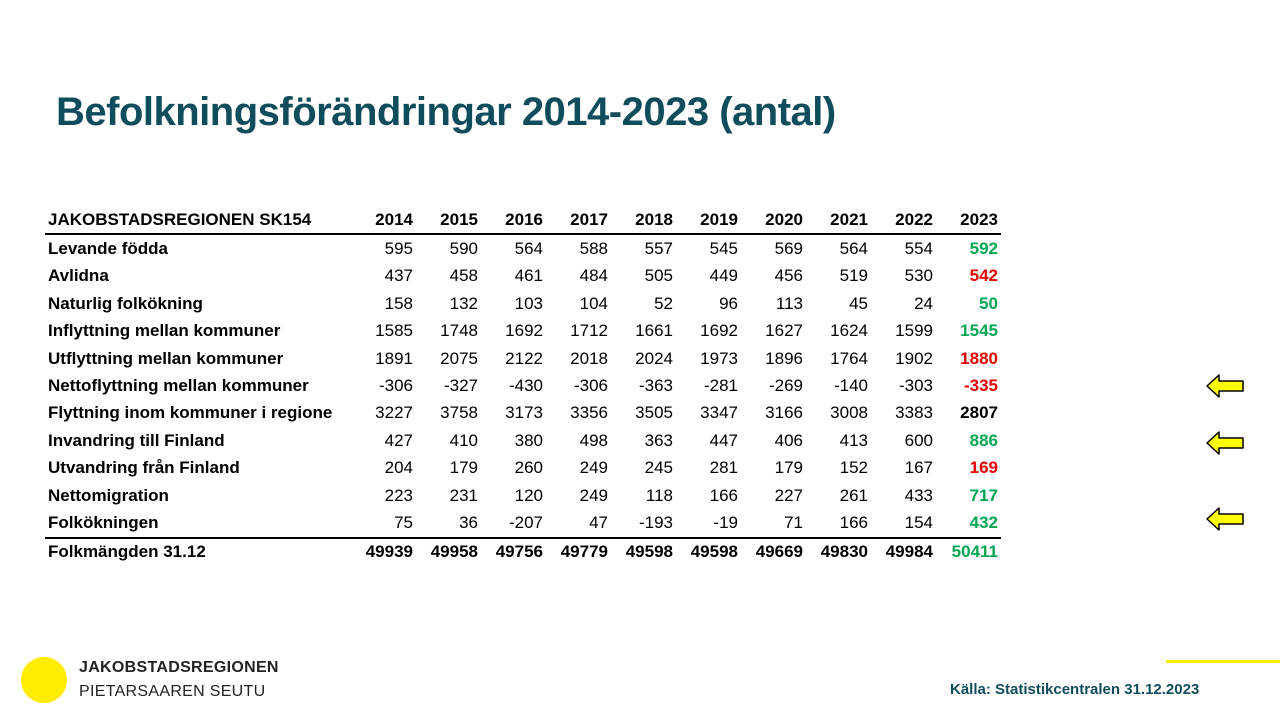  I want to click on table-row: Avlidna 437 458 461 484 505 449 456 519 530 542, so click(523, 276).